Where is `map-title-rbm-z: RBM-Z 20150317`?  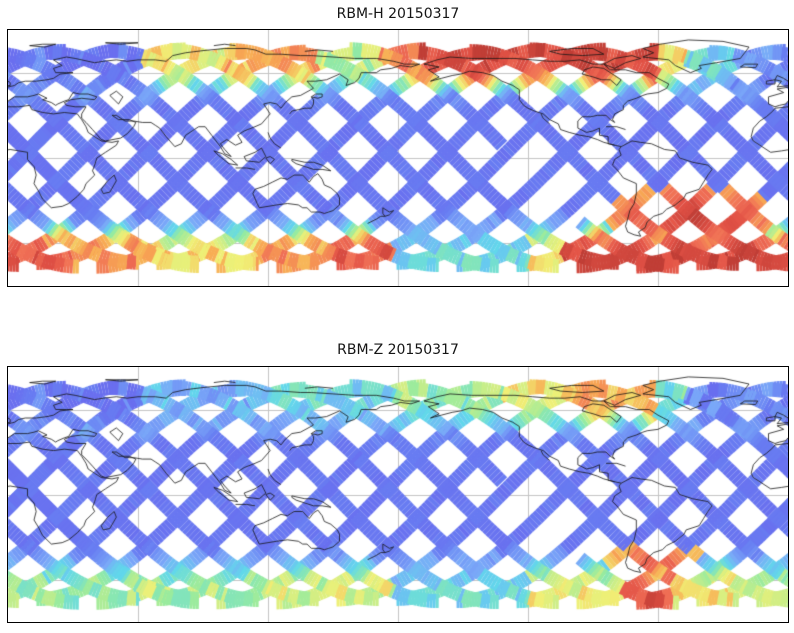 map-title-rbm-z: RBM-Z 20150317 is located at coordinates (398, 350).